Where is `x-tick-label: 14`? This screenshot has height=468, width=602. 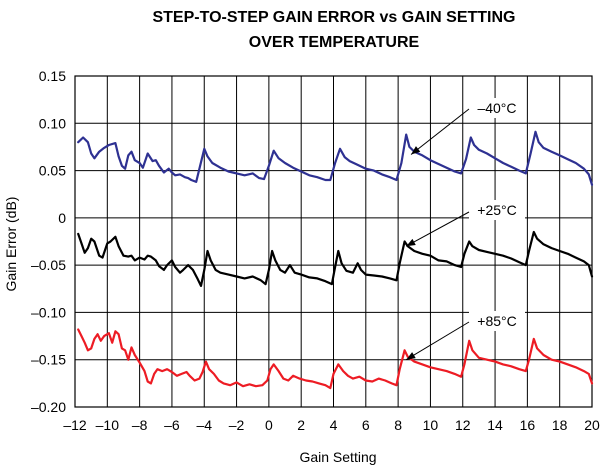
x-tick-label: 14 is located at coordinates (495, 425).